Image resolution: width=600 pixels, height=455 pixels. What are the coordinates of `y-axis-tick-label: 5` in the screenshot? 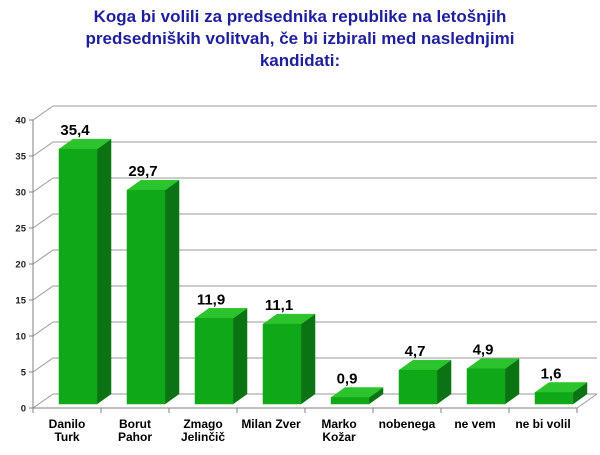 It's located at (24, 373).